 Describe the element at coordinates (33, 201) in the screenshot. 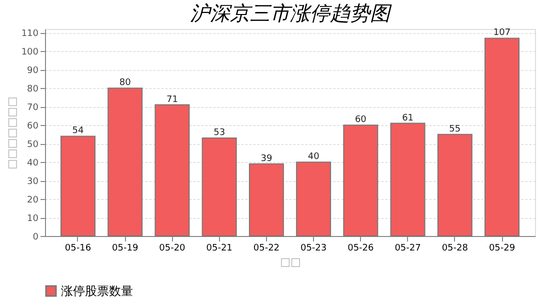

I see `y-tick-label: 20` at that location.